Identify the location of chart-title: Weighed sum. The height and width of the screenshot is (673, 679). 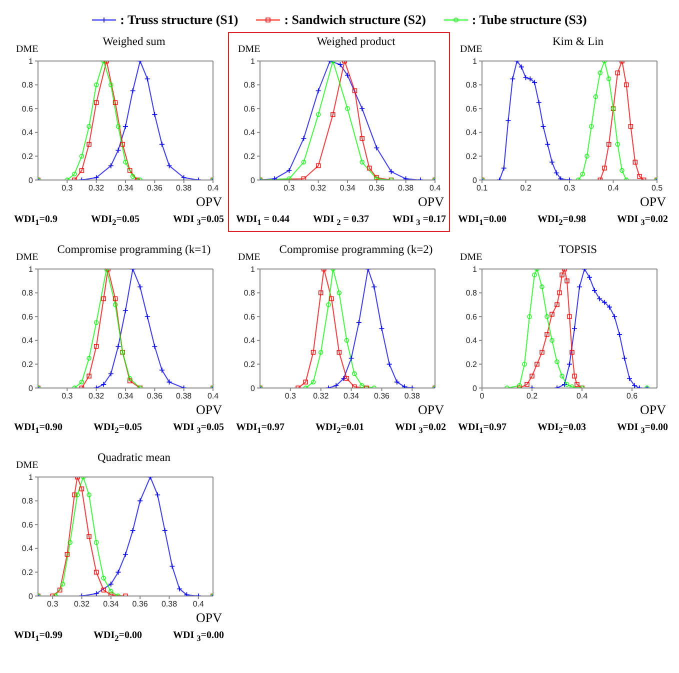
(134, 42).